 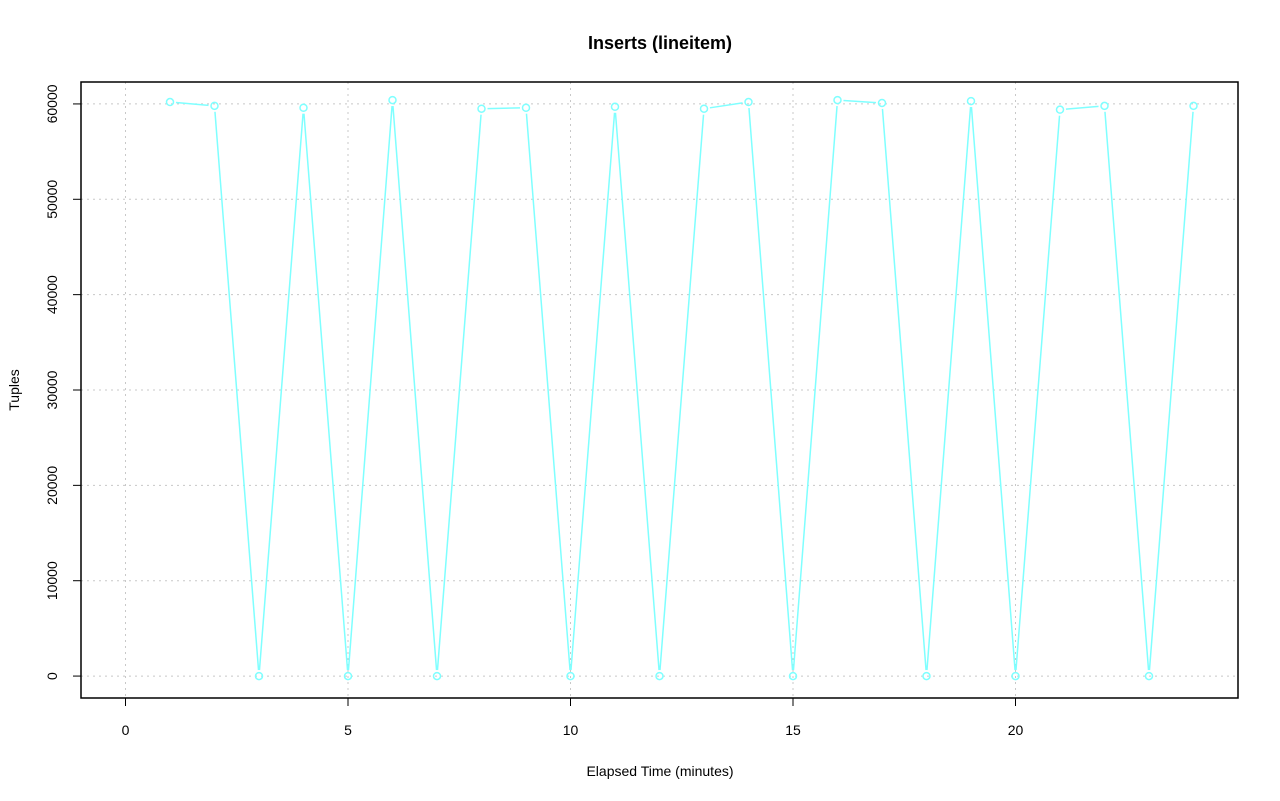 I want to click on y-axis-label: Tuples, so click(x=14, y=390).